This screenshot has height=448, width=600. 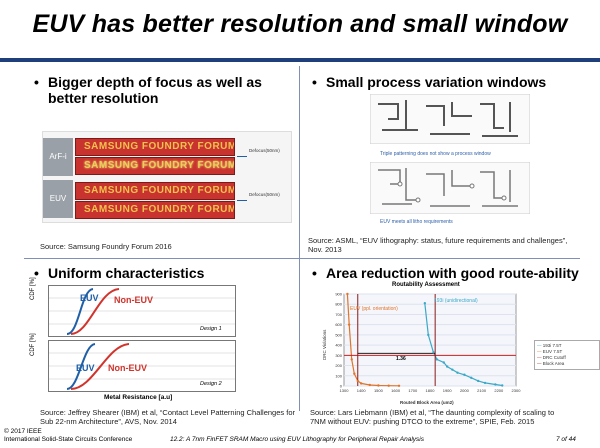 I want to click on x-tick-label: 1700, so click(x=413, y=390).